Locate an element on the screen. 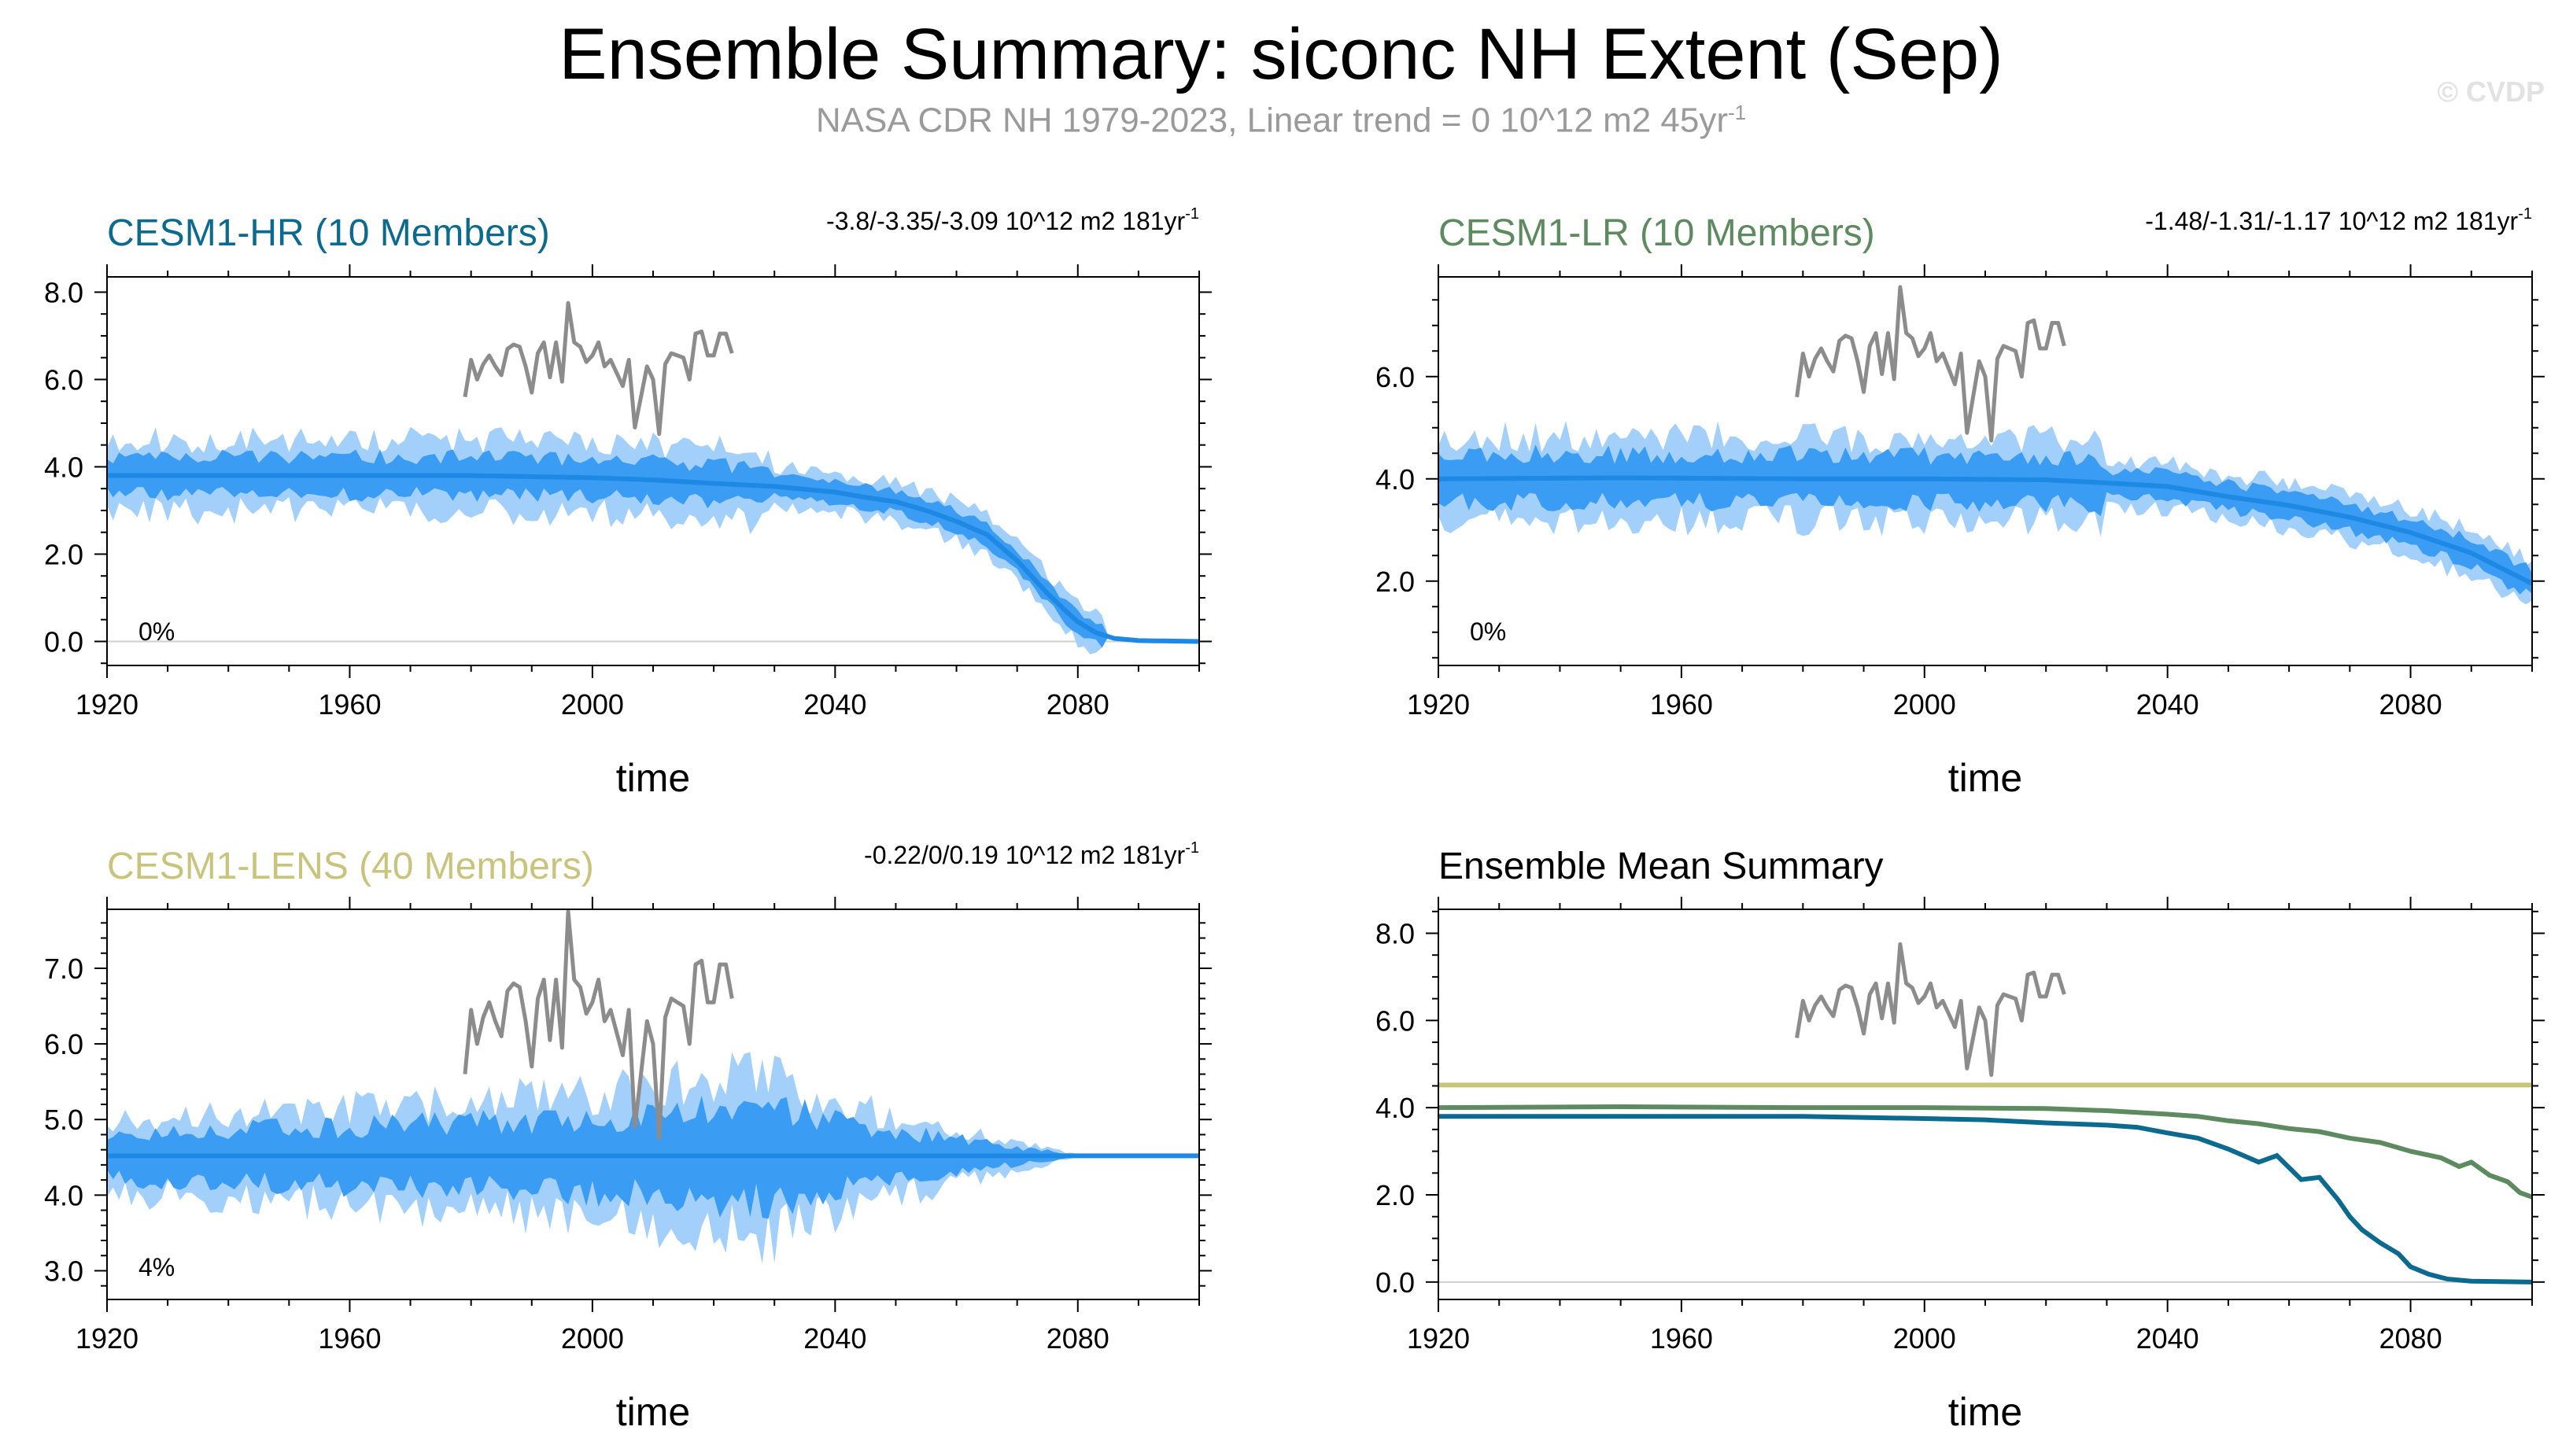  axes-frame is located at coordinates (1986, 1104).